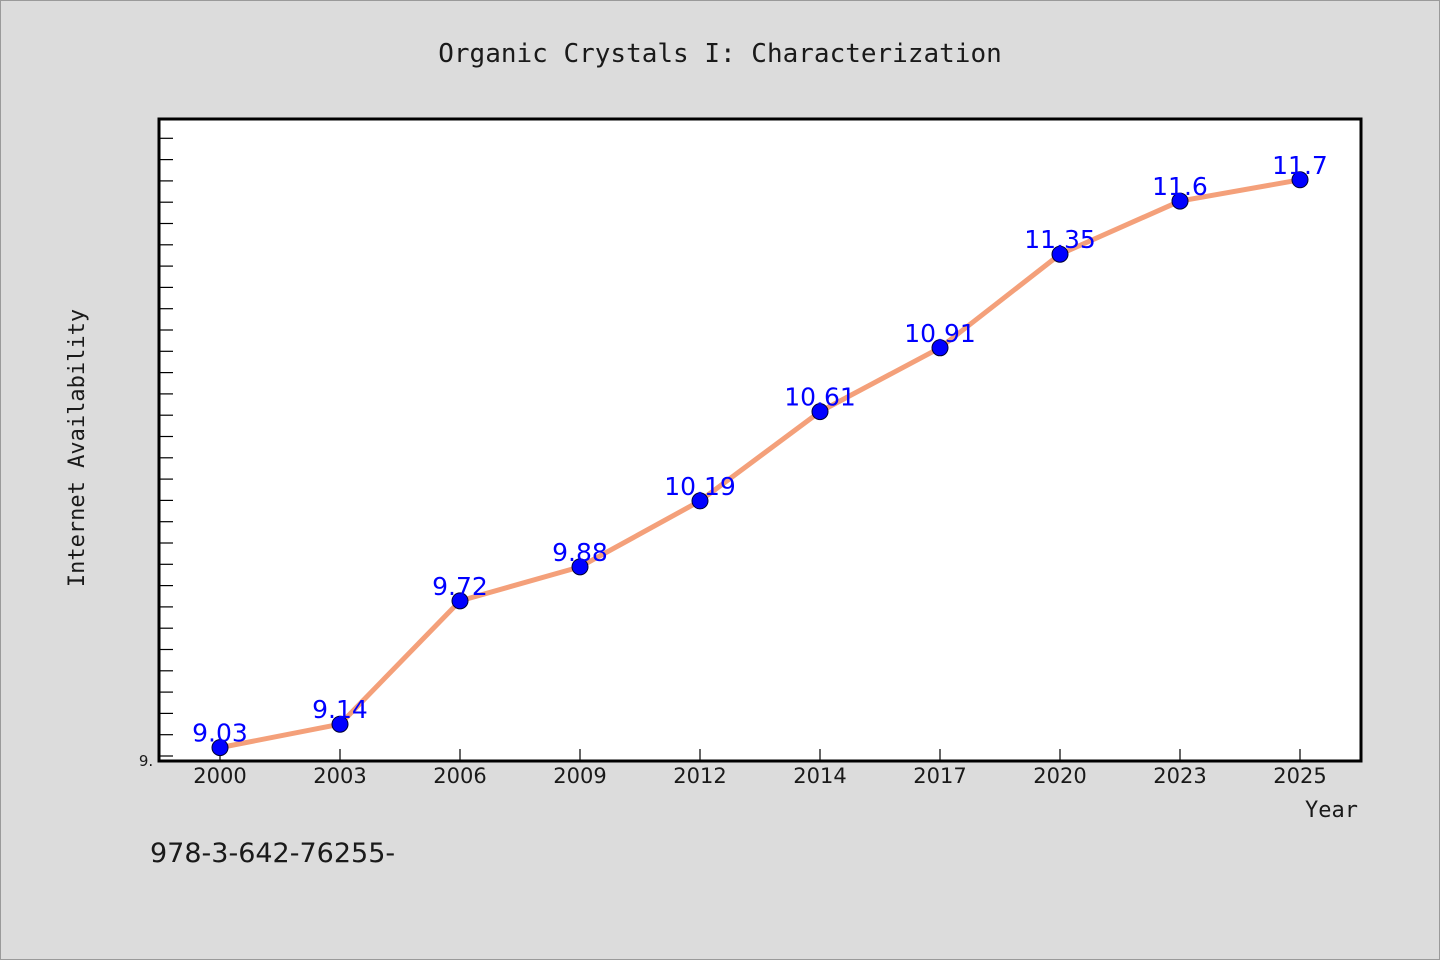 The height and width of the screenshot is (960, 1440). What do you see at coordinates (146, 761) in the screenshot?
I see `y-tick-label: 9.` at bounding box center [146, 761].